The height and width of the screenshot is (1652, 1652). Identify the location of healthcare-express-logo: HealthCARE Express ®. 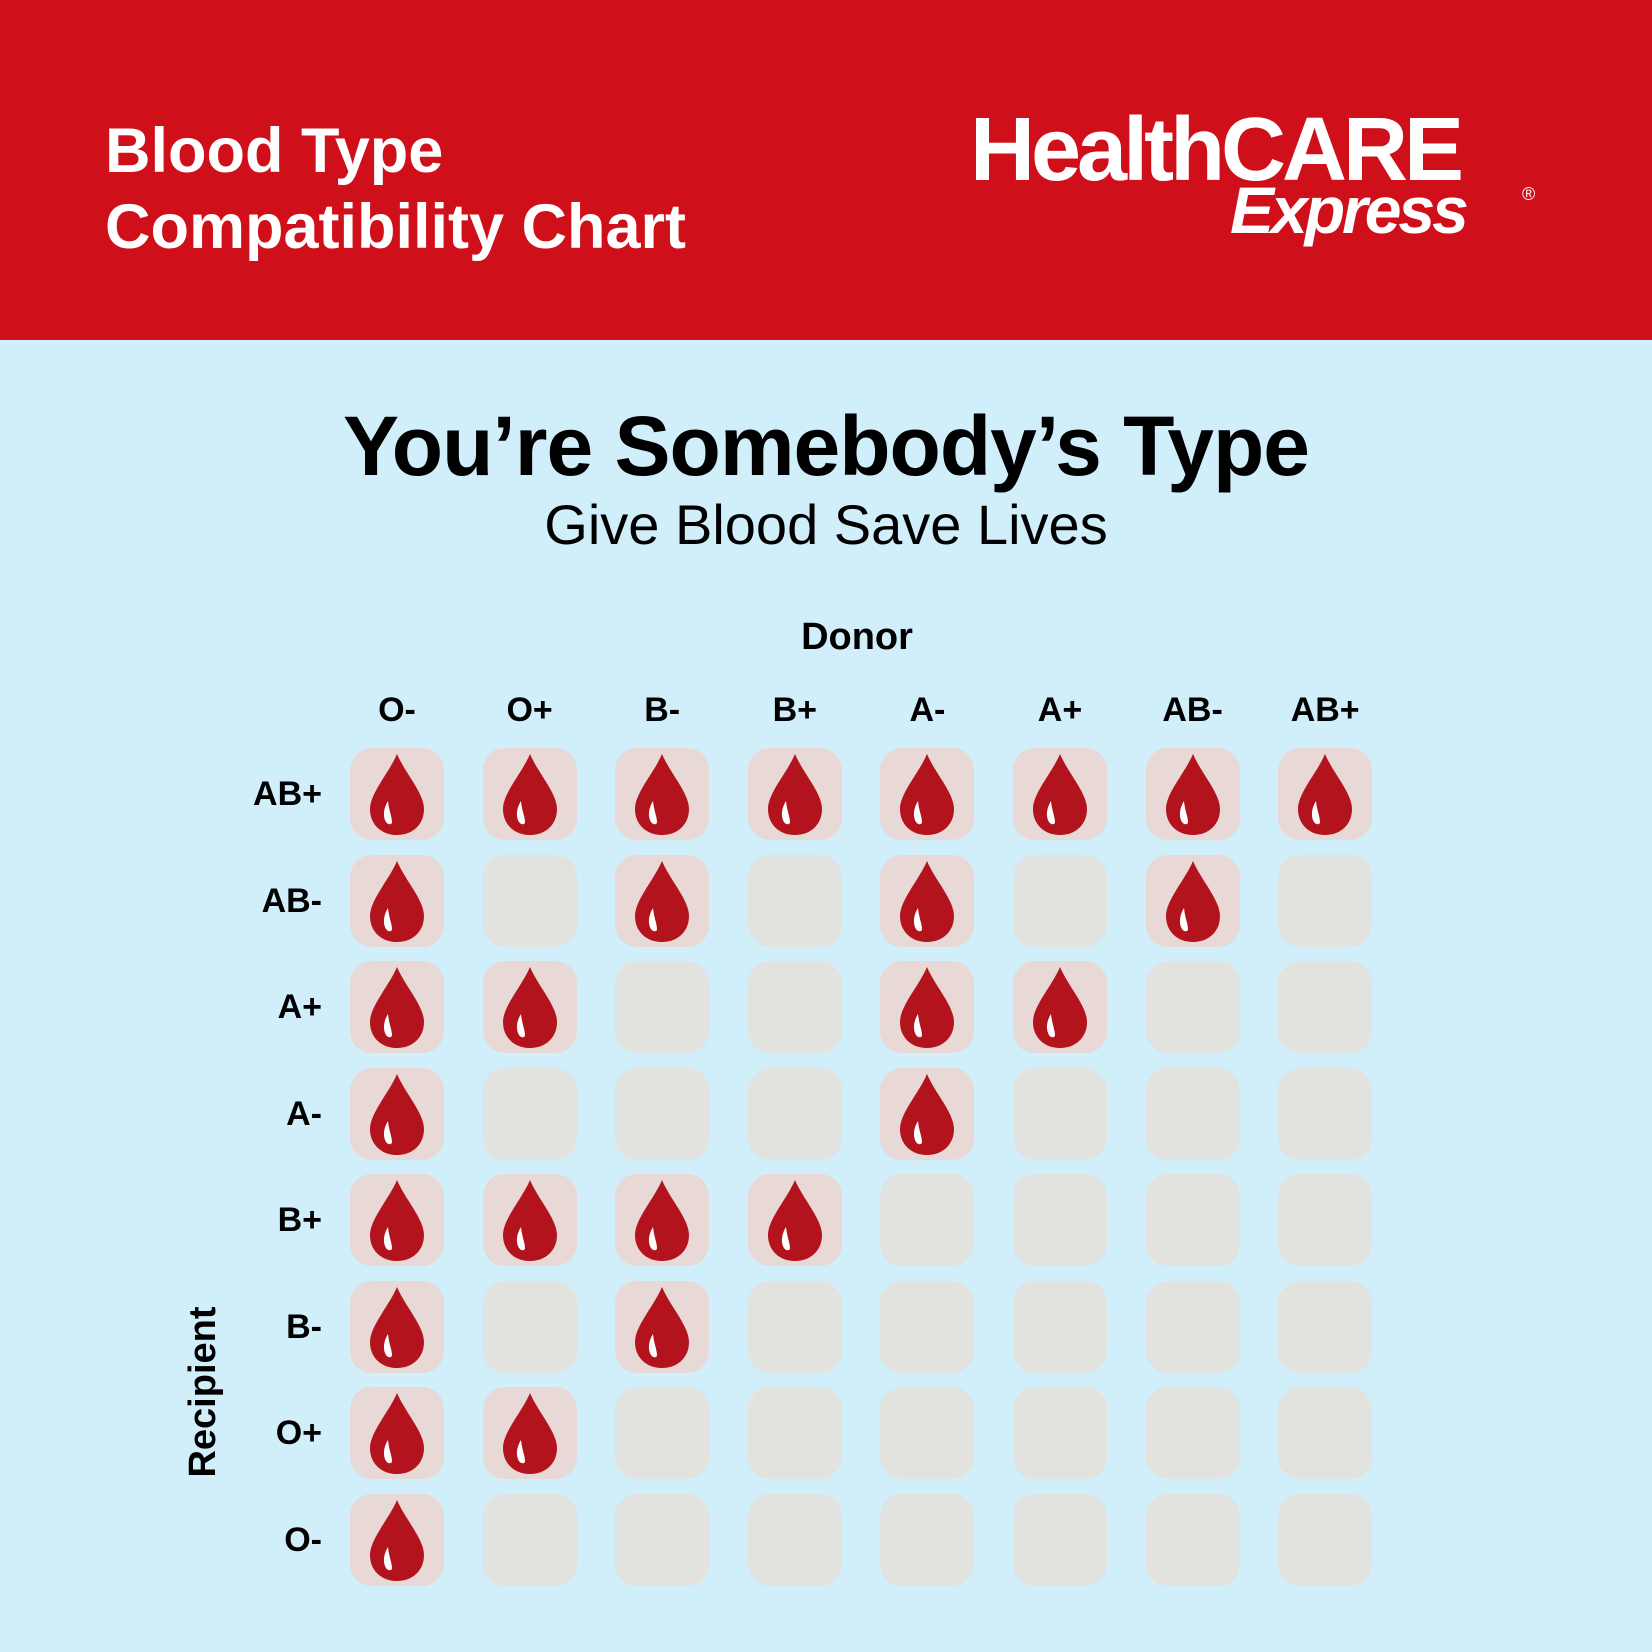
(1270, 180).